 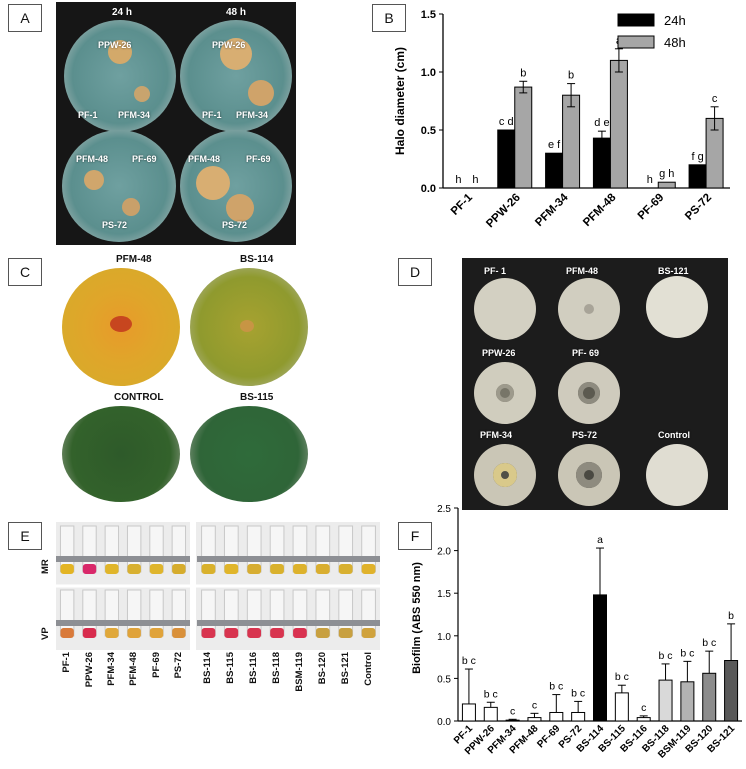 What do you see at coordinates (89, 670) in the screenshot?
I see `tube-label: PPW-26` at bounding box center [89, 670].